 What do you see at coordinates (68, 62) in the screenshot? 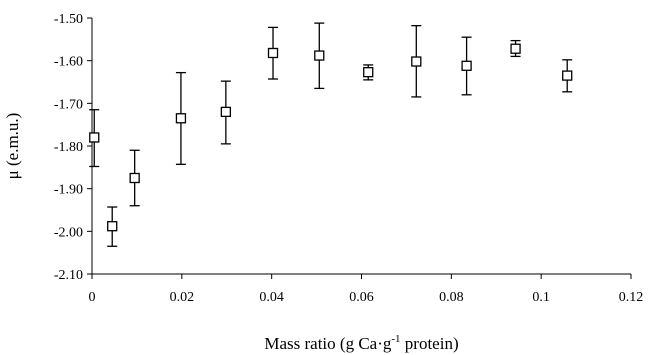
I see `y-tick-label: -1.60` at bounding box center [68, 62].